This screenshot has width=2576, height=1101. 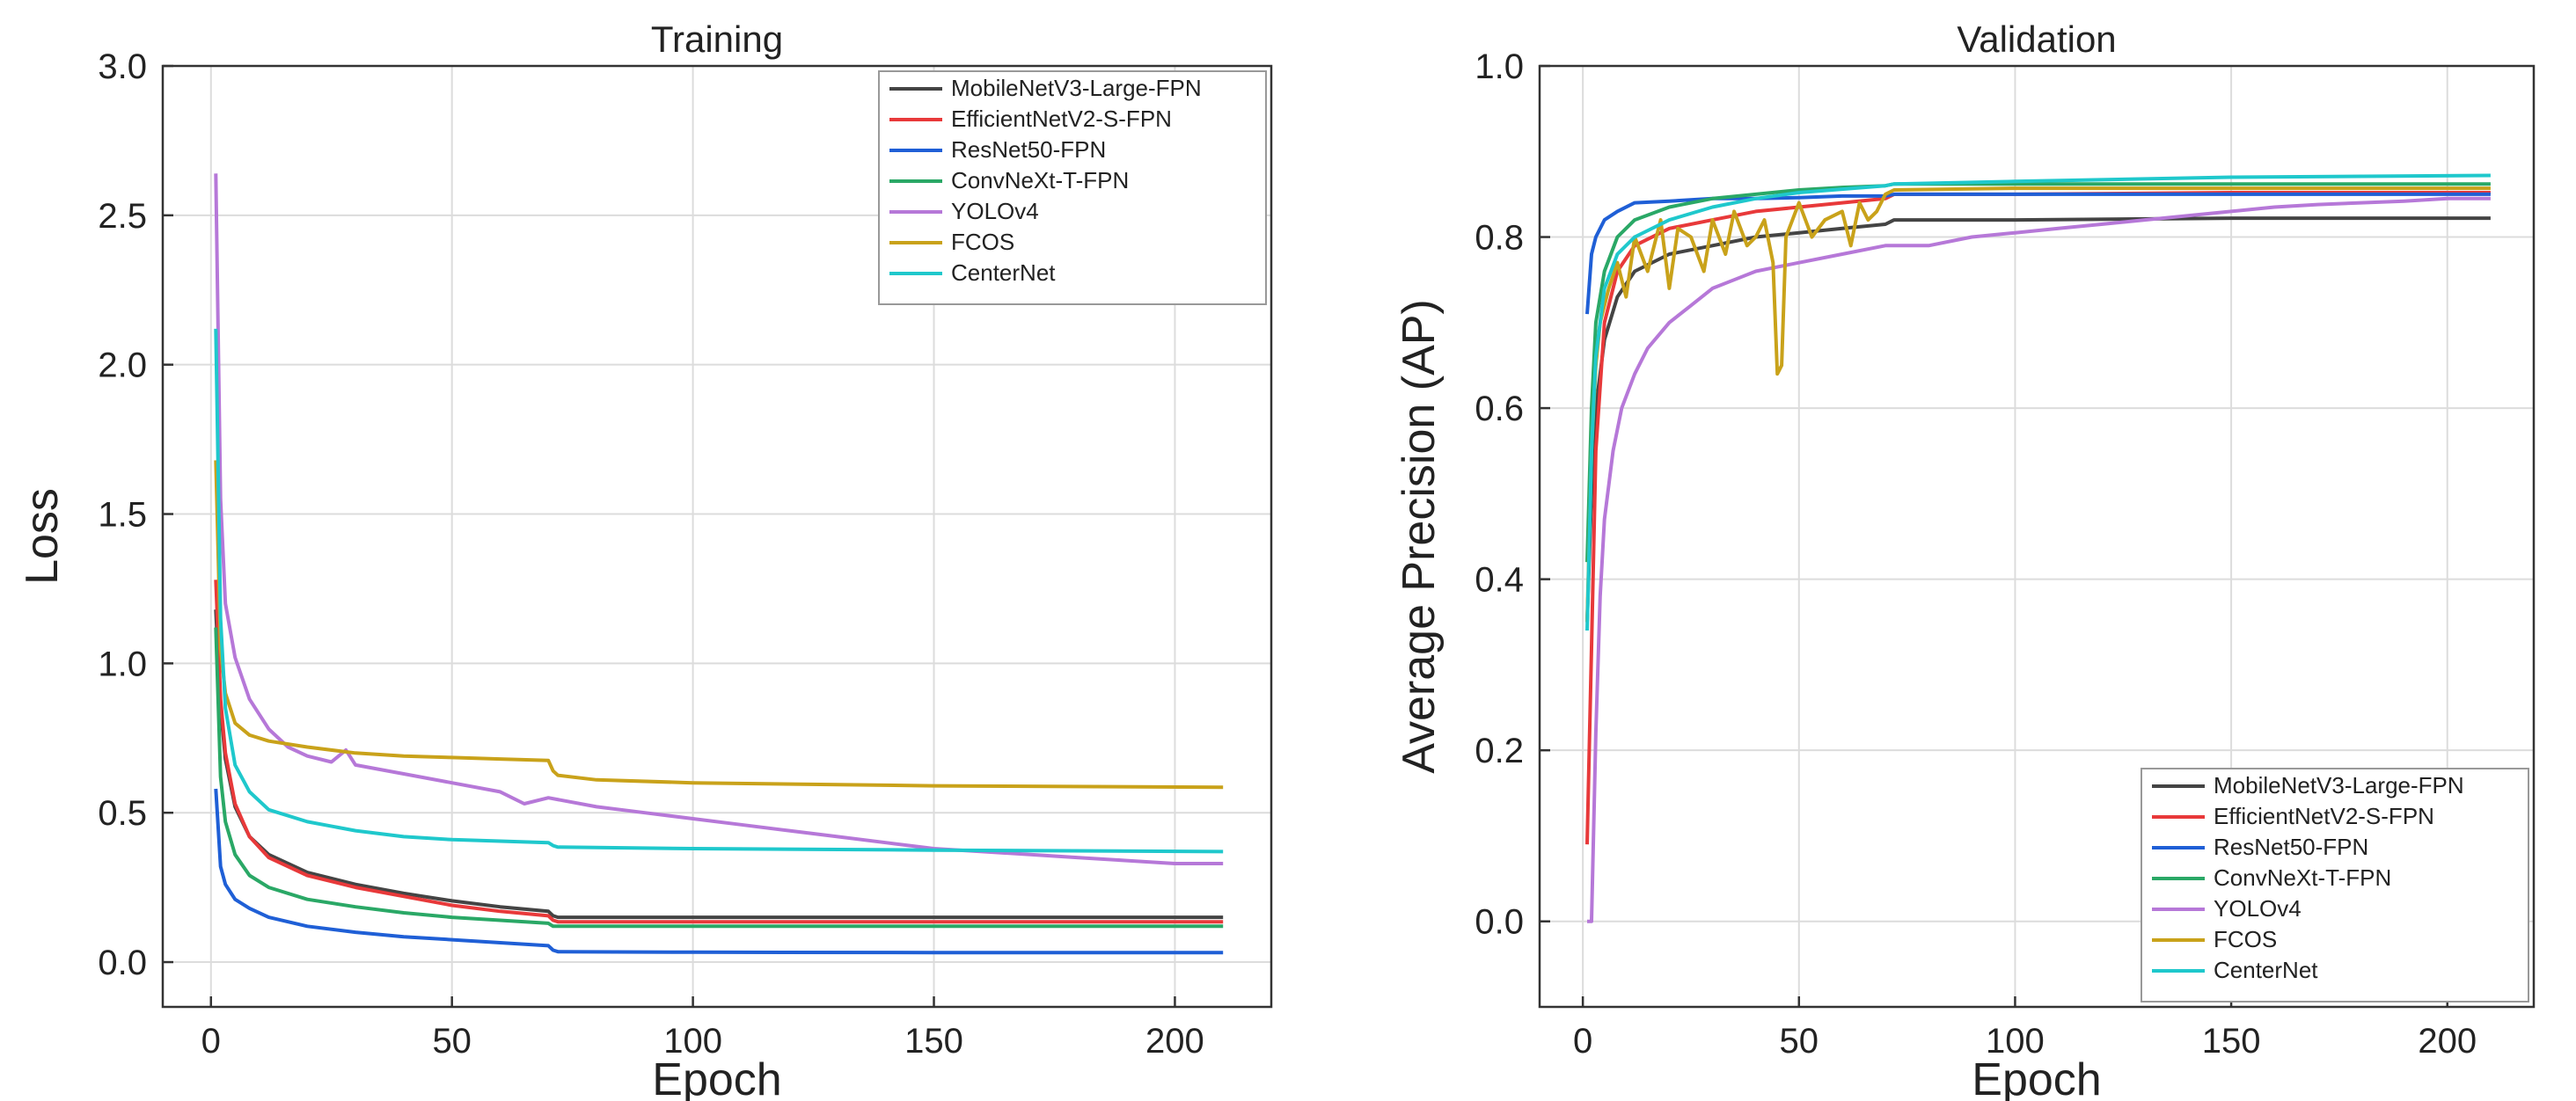 I want to click on series-line-centernet, so click(x=2038, y=402).